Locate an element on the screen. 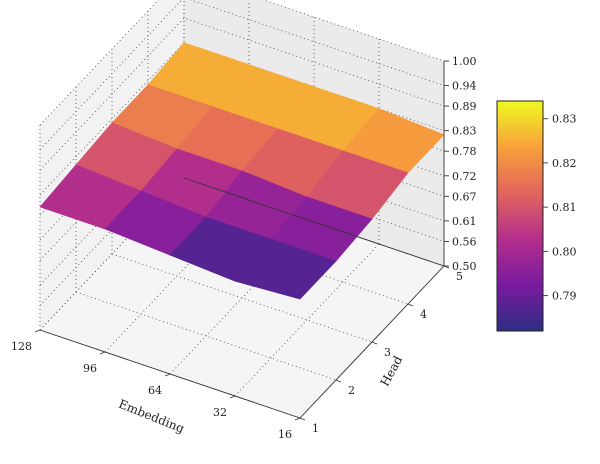 This screenshot has width=600, height=464. y-tick-label: 3 is located at coordinates (387, 352).